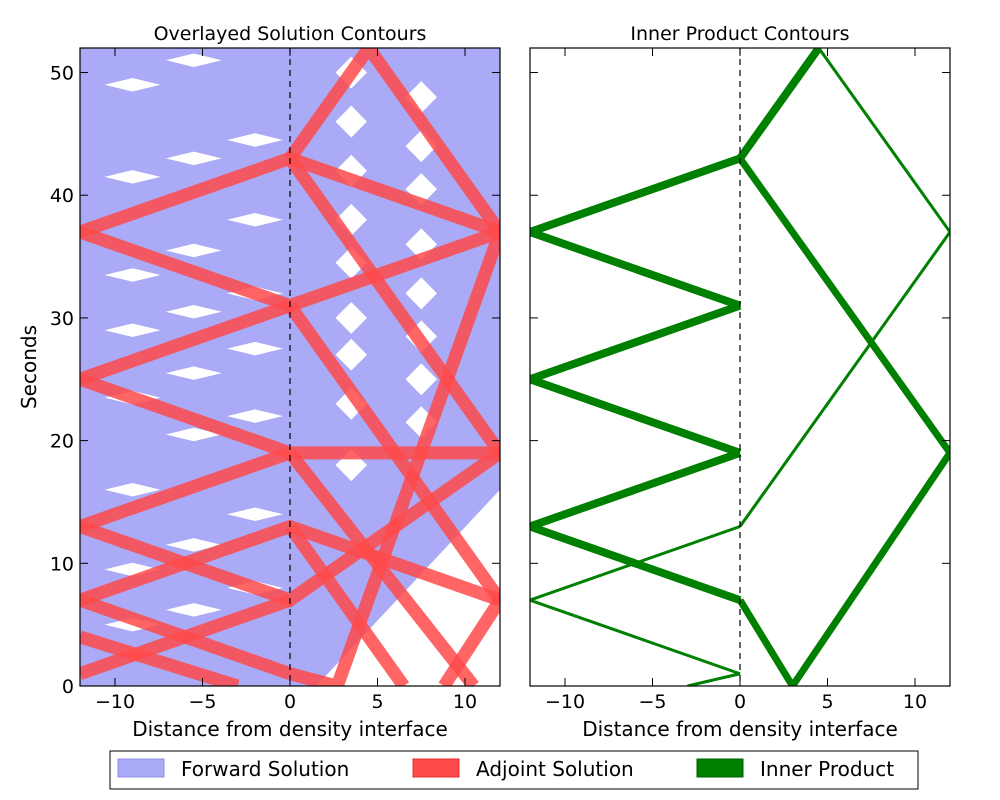 This screenshot has width=1000, height=800. Describe the element at coordinates (29, 367) in the screenshot. I see `chart-left-y-axis-label: Seconds` at that location.